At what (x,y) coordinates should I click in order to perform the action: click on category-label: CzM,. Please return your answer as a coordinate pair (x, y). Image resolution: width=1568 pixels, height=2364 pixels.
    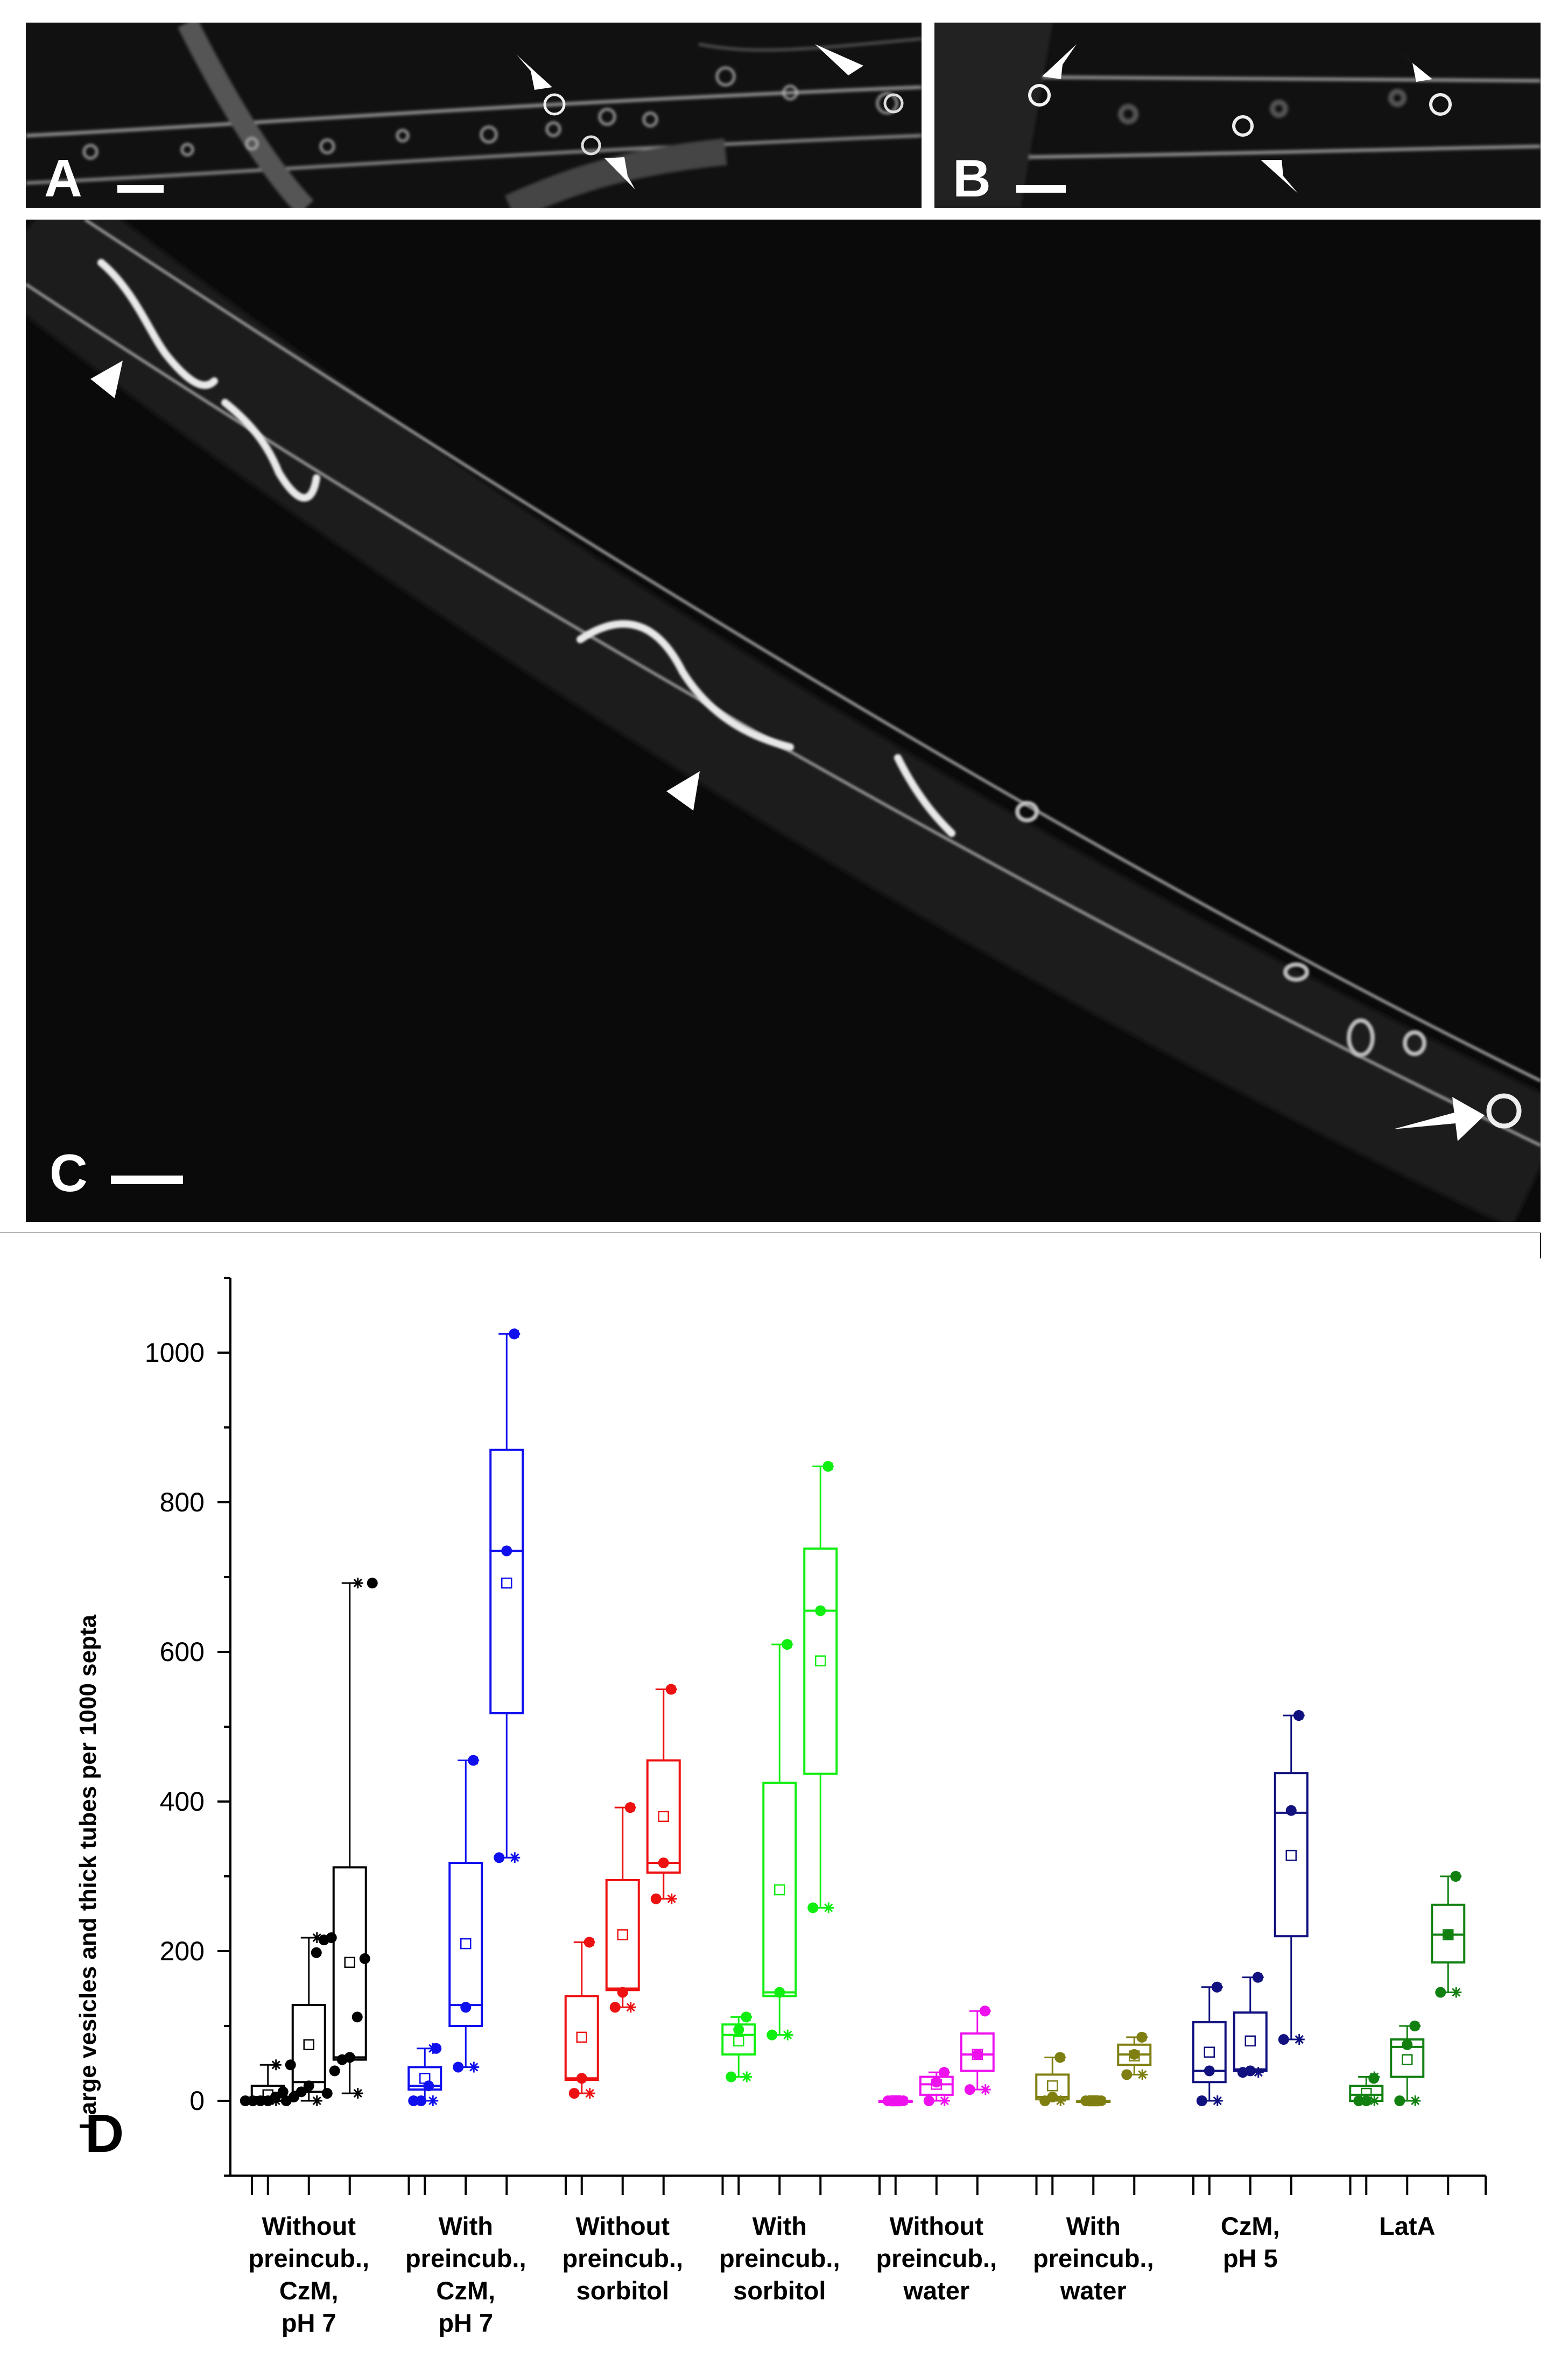
    Looking at the image, I should click on (466, 2290).